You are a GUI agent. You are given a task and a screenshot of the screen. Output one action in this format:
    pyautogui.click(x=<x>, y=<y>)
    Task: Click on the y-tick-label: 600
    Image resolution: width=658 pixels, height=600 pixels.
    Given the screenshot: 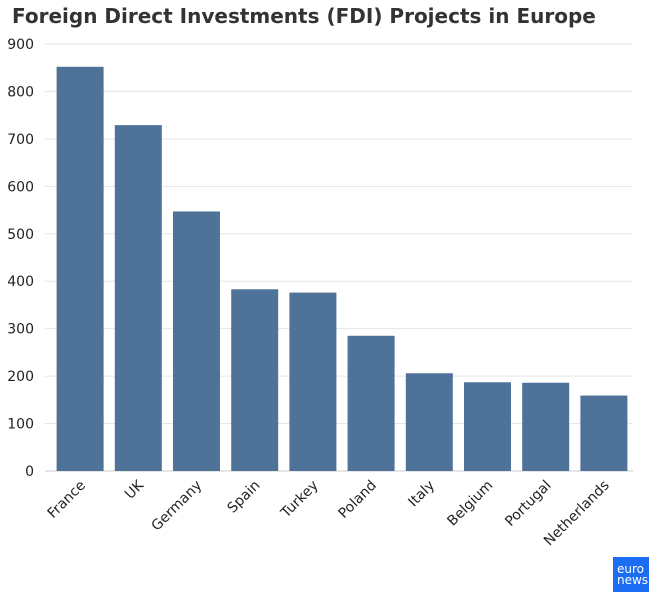 What is the action you would take?
    pyautogui.click(x=20, y=187)
    